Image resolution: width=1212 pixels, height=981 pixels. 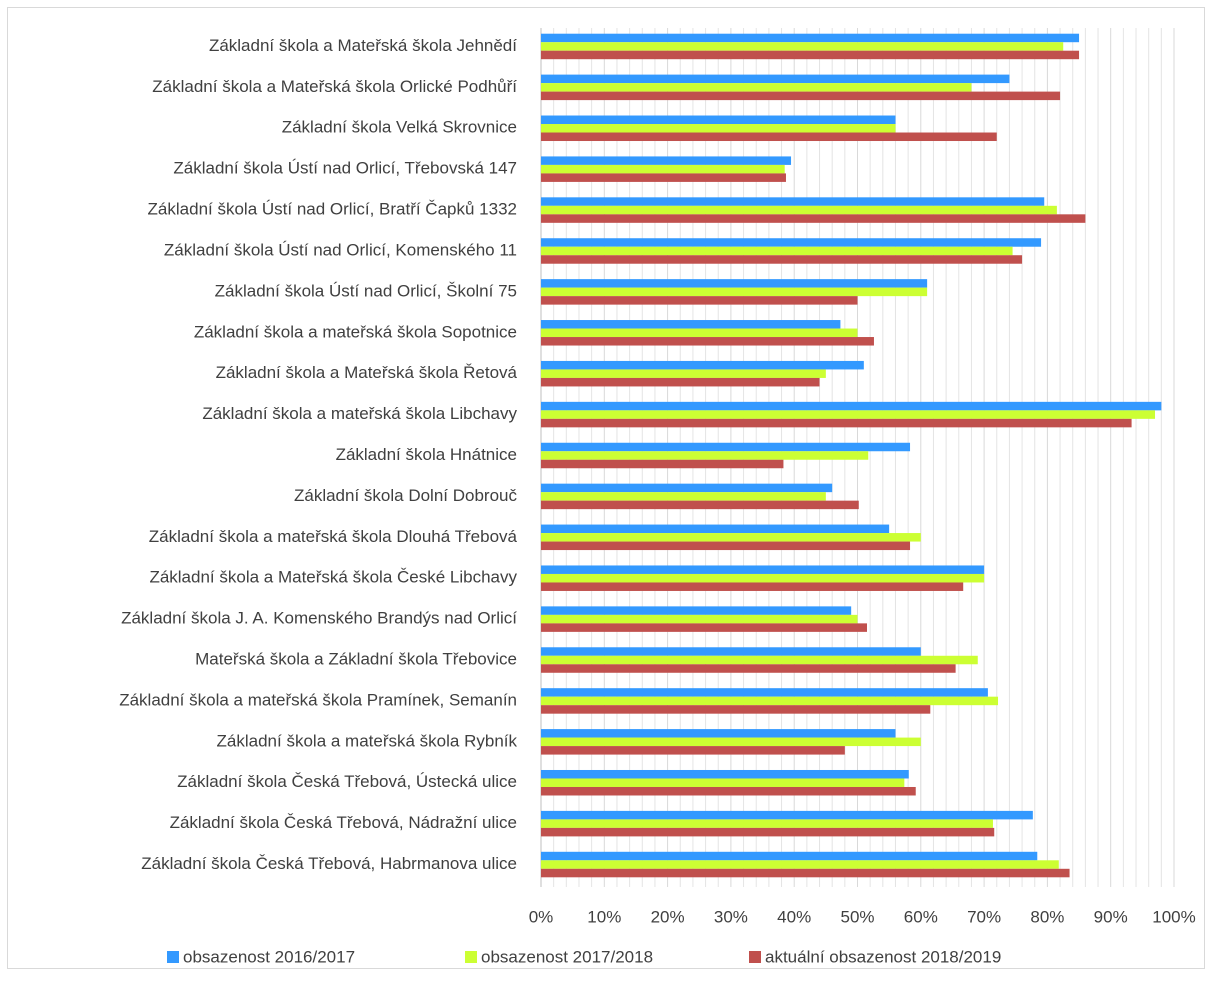 I want to click on y-tick-label: Základní škola a Mateřská škola Řetová, so click(x=367, y=372).